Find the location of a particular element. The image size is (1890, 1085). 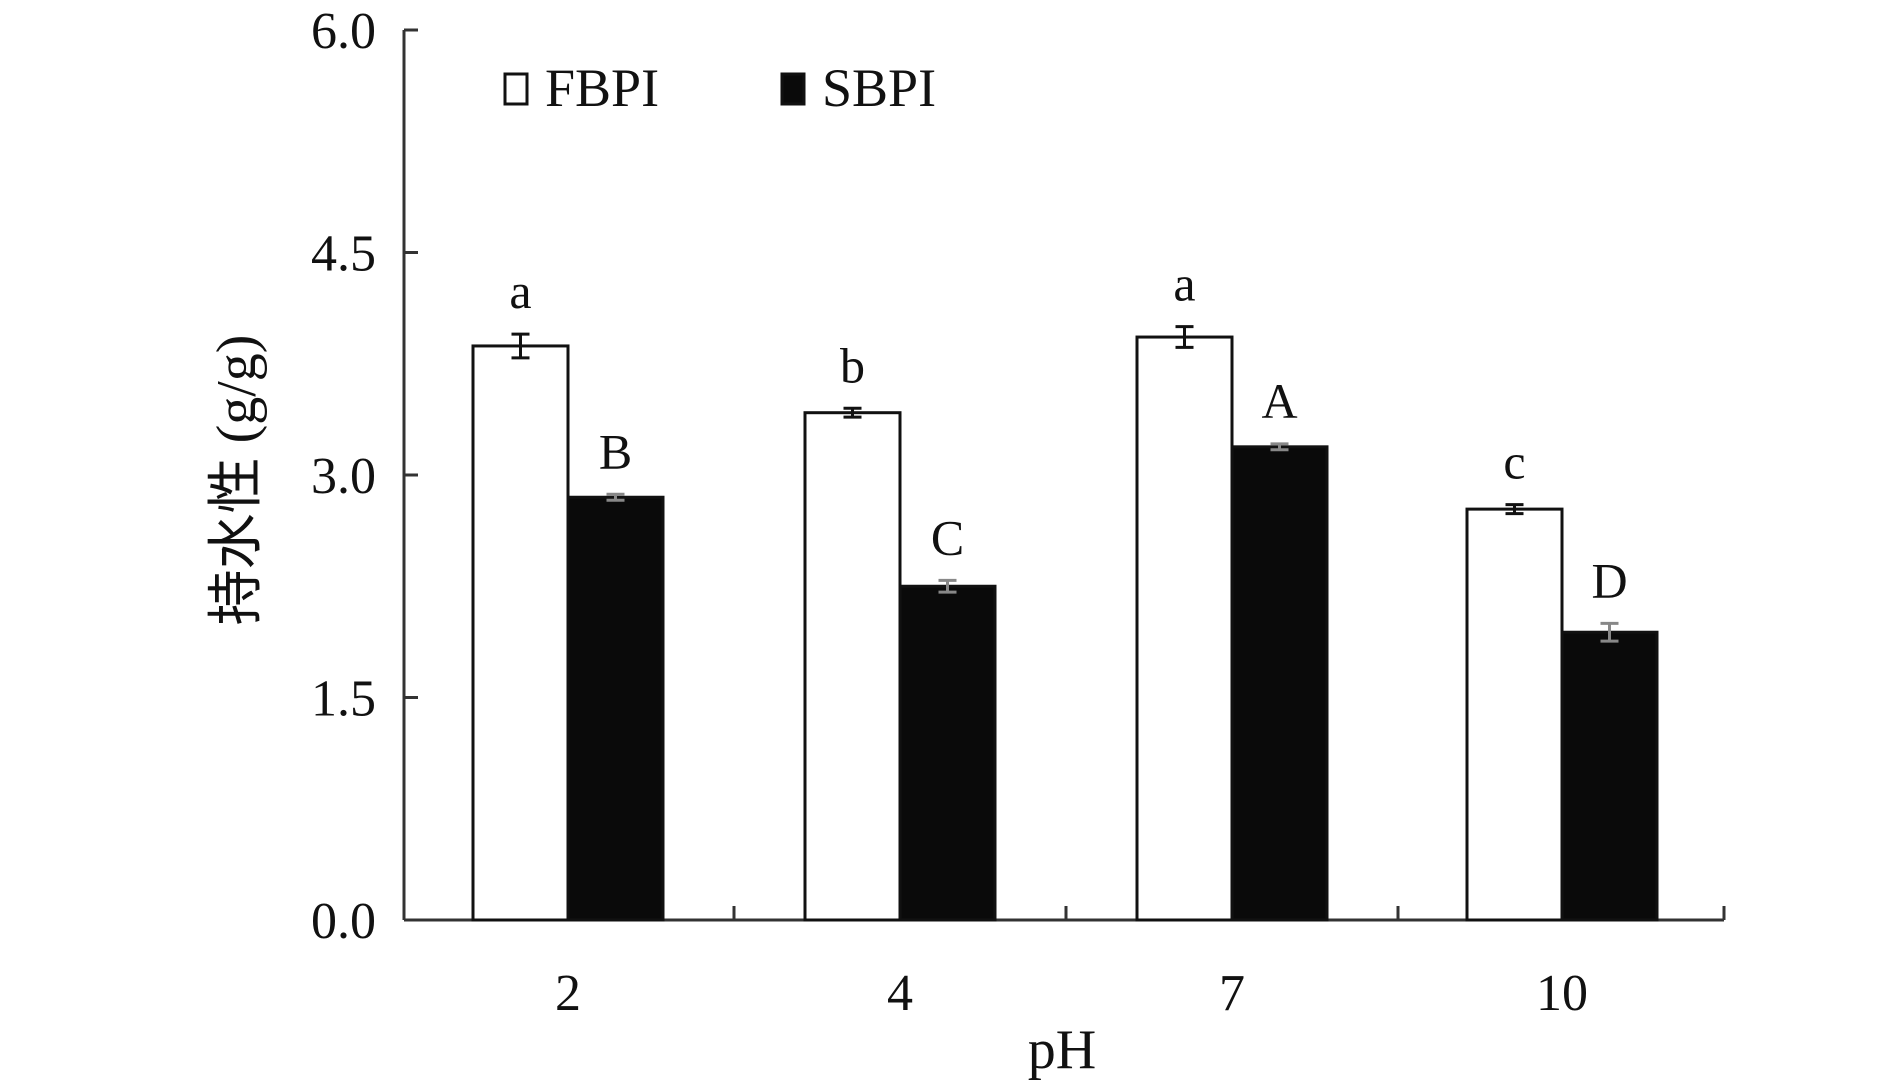

x-tick-label: 7 is located at coordinates (1232, 993).